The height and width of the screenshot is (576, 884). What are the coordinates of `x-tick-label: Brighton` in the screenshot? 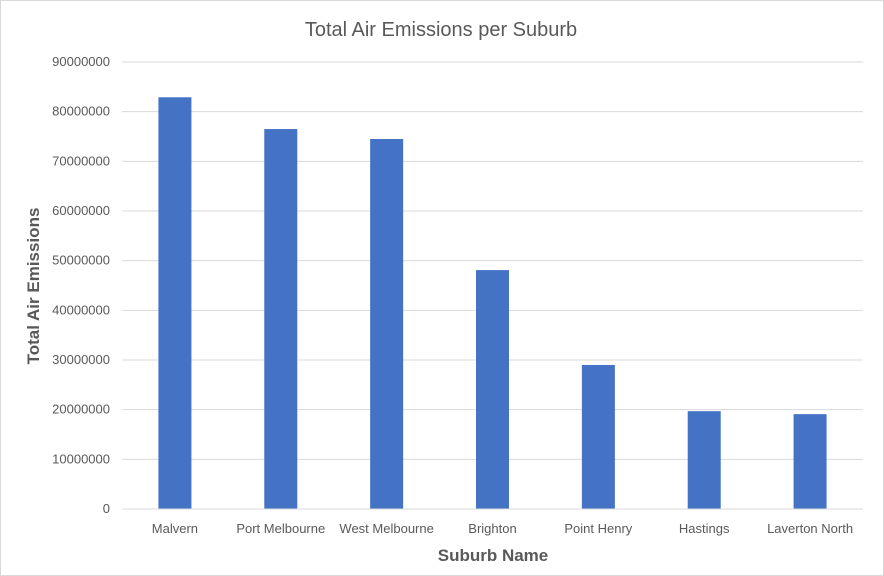 It's located at (492, 528).